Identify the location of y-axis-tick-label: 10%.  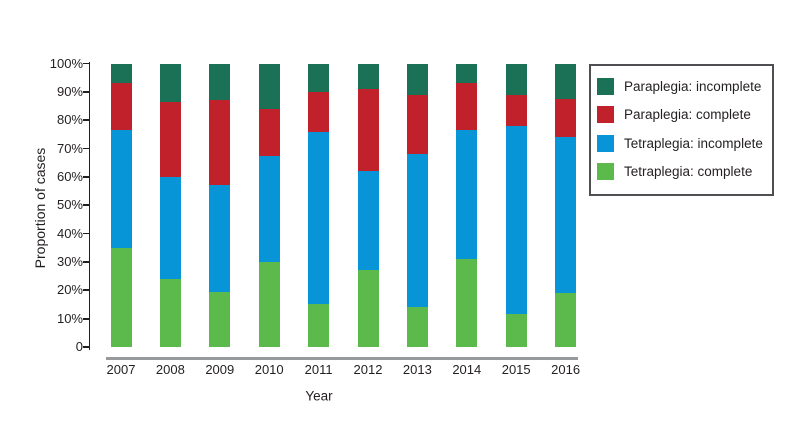
(69, 318).